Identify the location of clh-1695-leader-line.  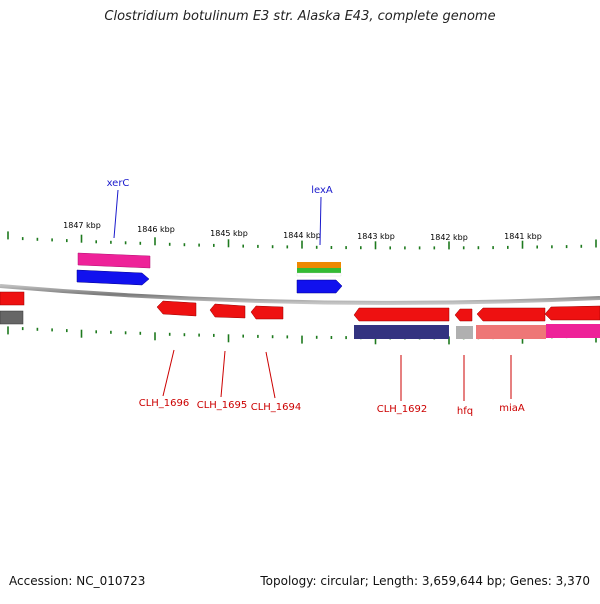
(223, 374).